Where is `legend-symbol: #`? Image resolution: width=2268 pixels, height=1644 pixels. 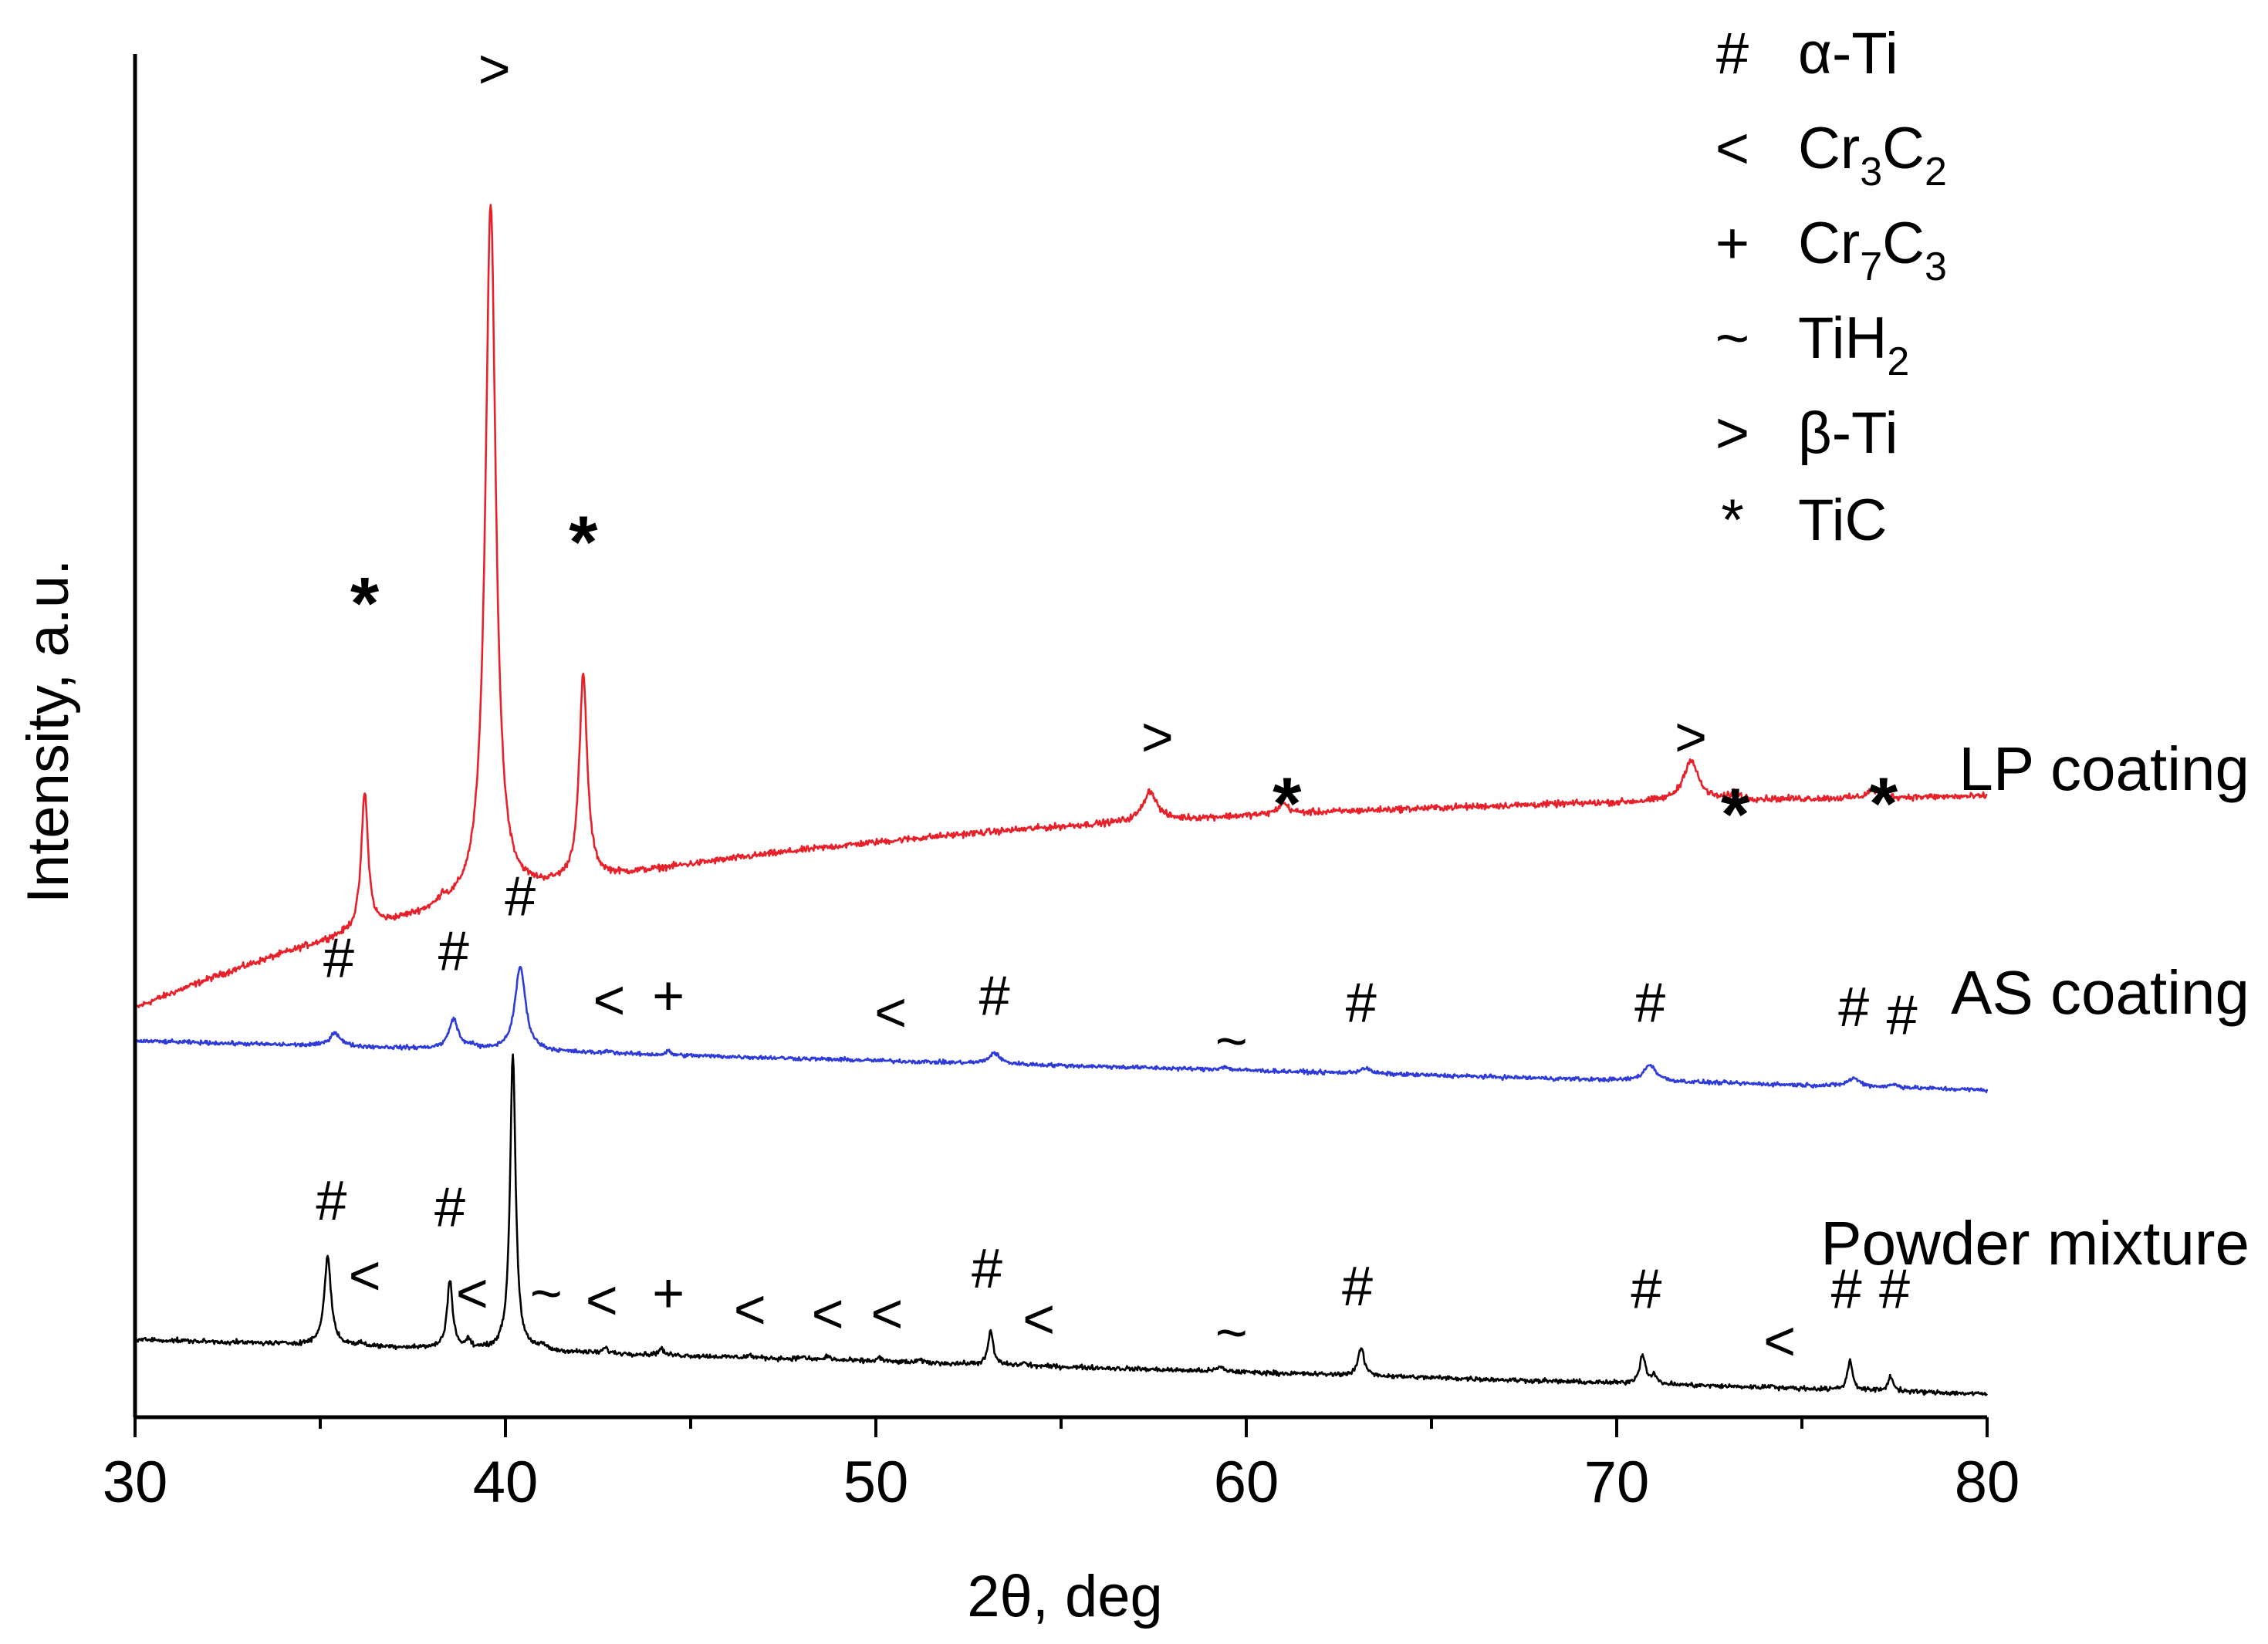 legend-symbol: # is located at coordinates (1733, 53).